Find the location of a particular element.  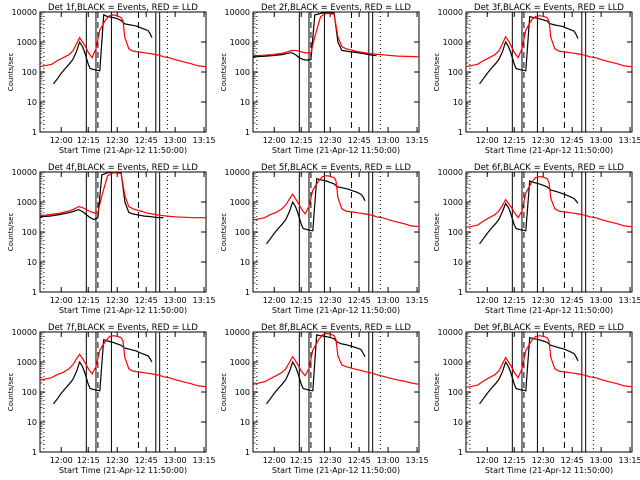

chart-title: Det 5f,BLACK = Events, RED = LLD is located at coordinates (336, 168).